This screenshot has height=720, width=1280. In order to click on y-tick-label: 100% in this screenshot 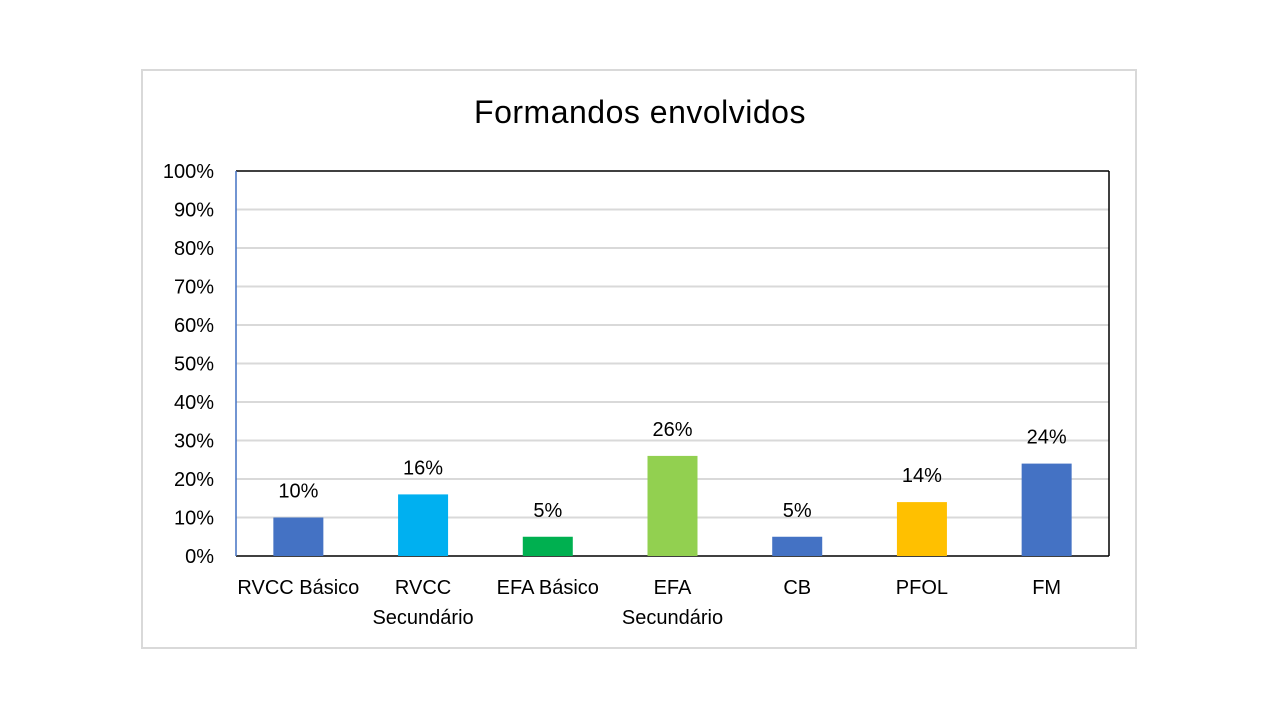, I will do `click(188, 172)`.